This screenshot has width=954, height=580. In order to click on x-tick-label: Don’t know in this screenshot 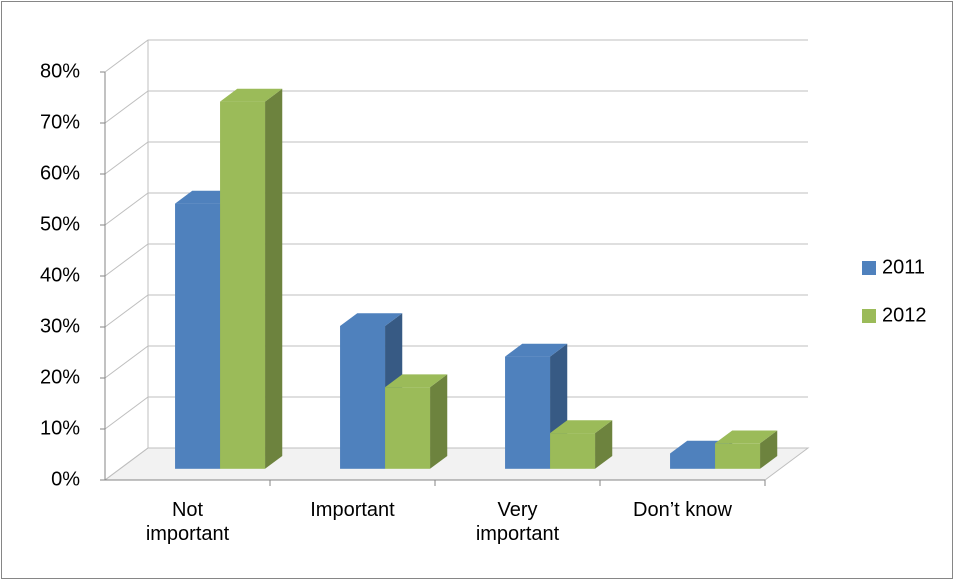, I will do `click(682, 510)`.